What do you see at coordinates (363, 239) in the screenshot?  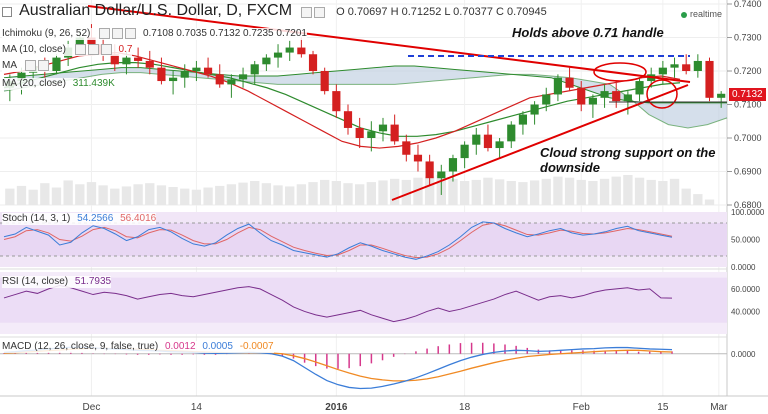 I see `stoch-band` at bounding box center [363, 239].